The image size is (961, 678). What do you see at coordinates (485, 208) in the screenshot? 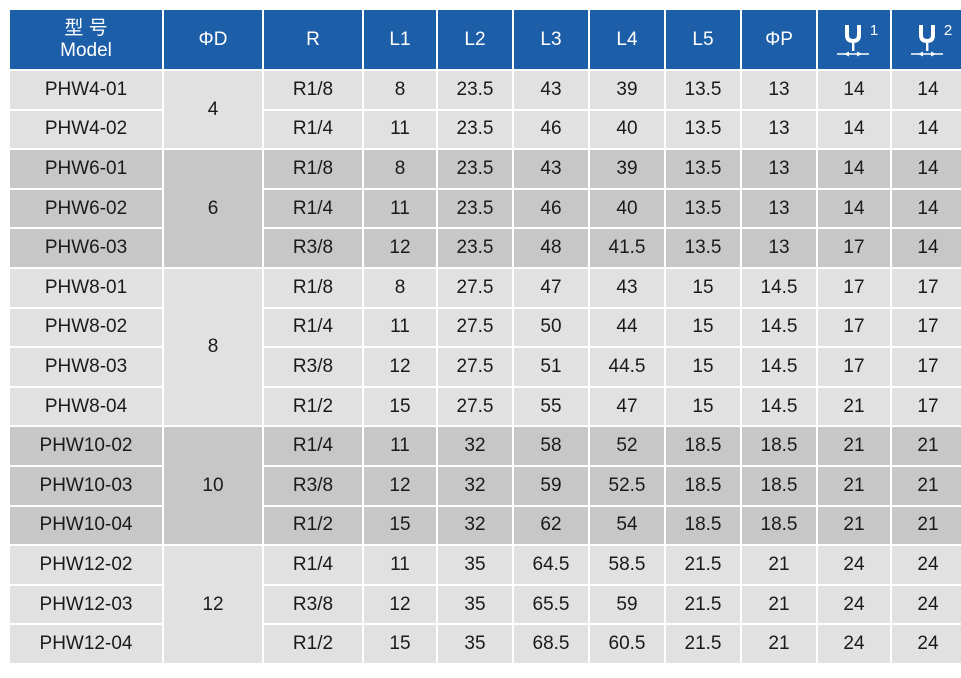
I see `table-row: PHW6-02 R1/4 11 23.5 46 40 13.5 13 14 14` at bounding box center [485, 208].